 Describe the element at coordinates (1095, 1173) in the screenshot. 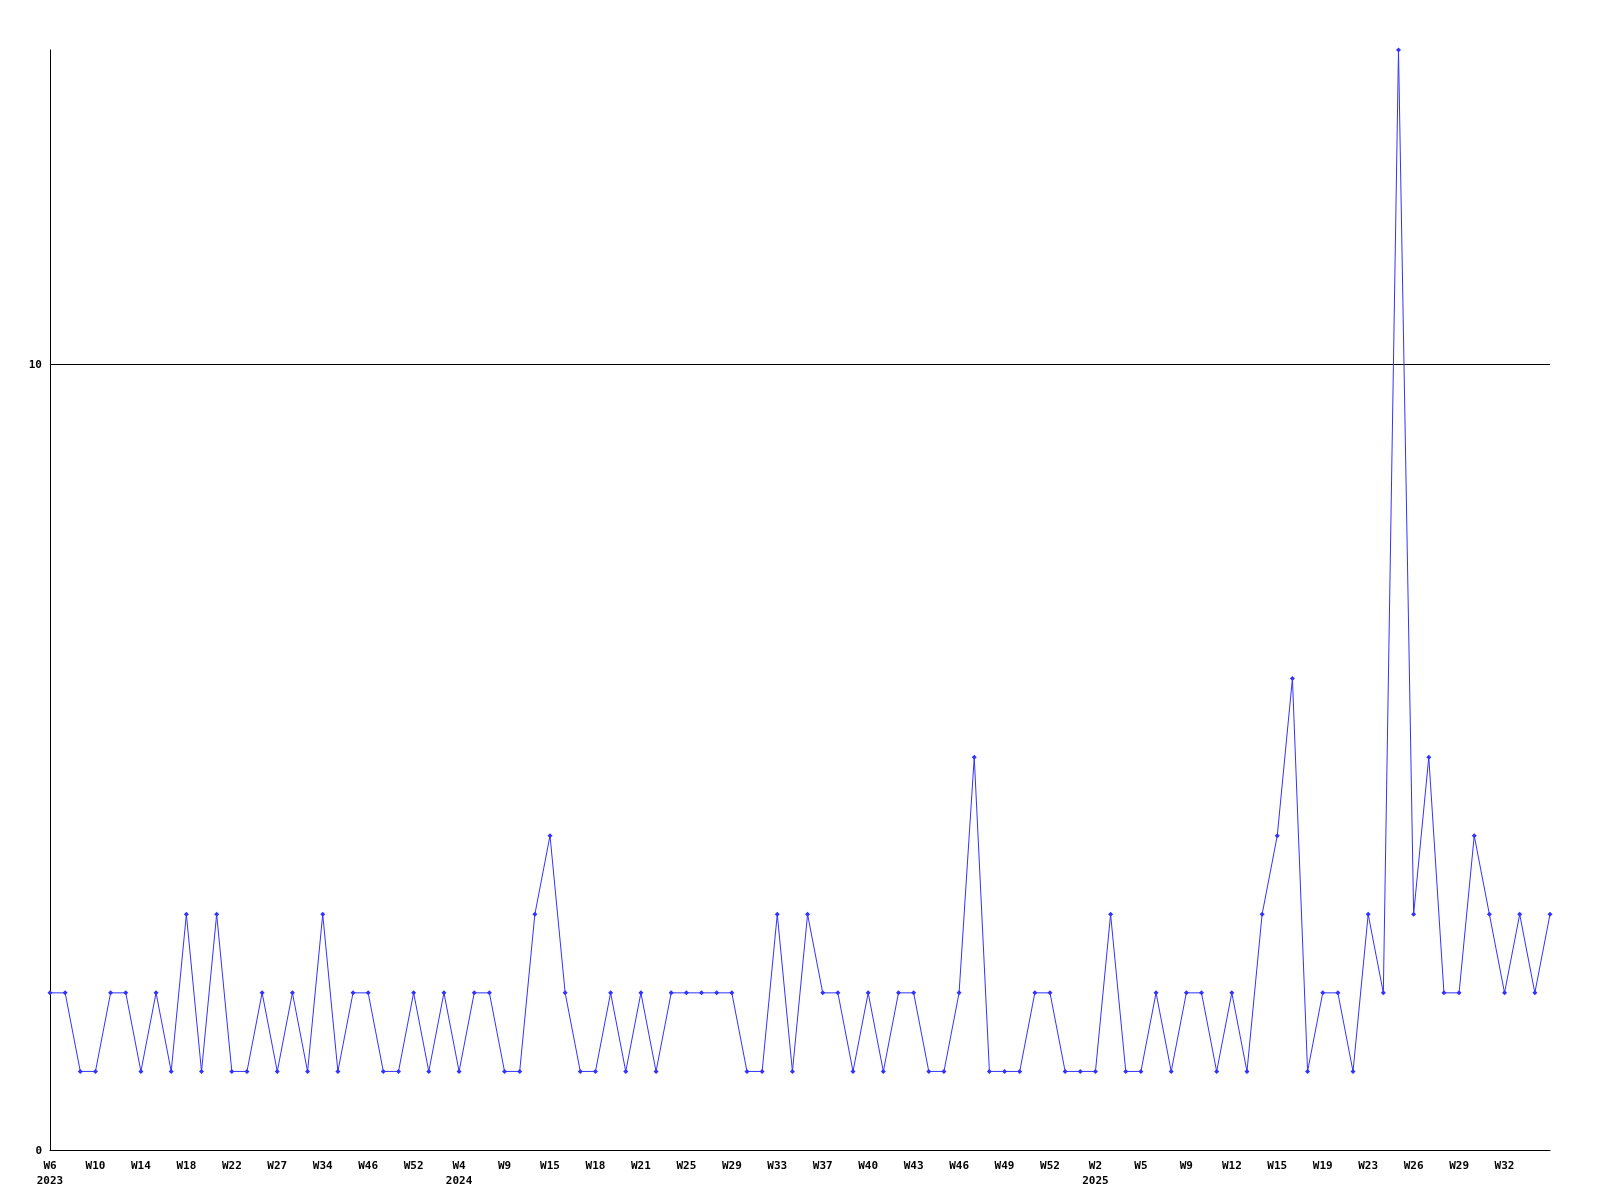

I see `x-tick-label: W2 2025` at that location.